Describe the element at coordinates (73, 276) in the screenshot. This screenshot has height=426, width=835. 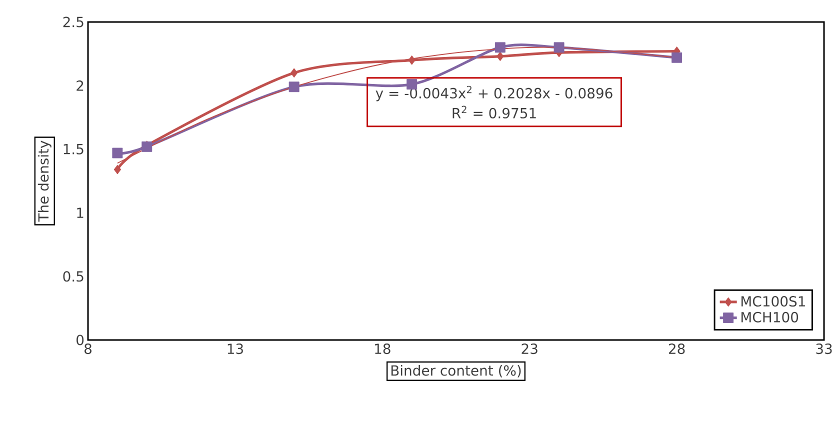
I see `y-tick-label: 0.5` at that location.